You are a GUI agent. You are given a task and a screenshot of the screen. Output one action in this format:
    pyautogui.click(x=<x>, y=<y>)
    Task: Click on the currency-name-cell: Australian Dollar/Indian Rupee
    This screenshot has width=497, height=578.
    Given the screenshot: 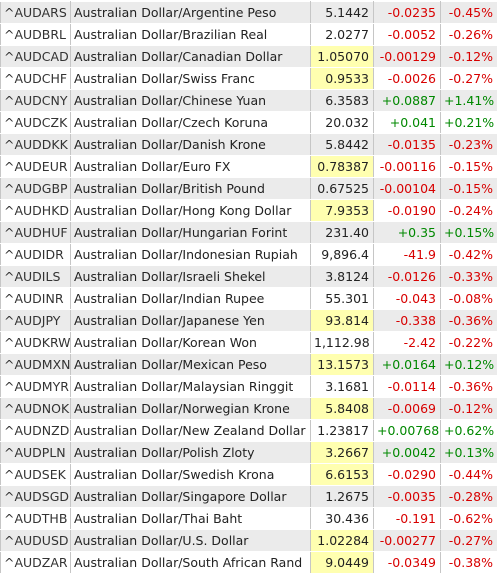 What is the action you would take?
    pyautogui.click(x=191, y=299)
    